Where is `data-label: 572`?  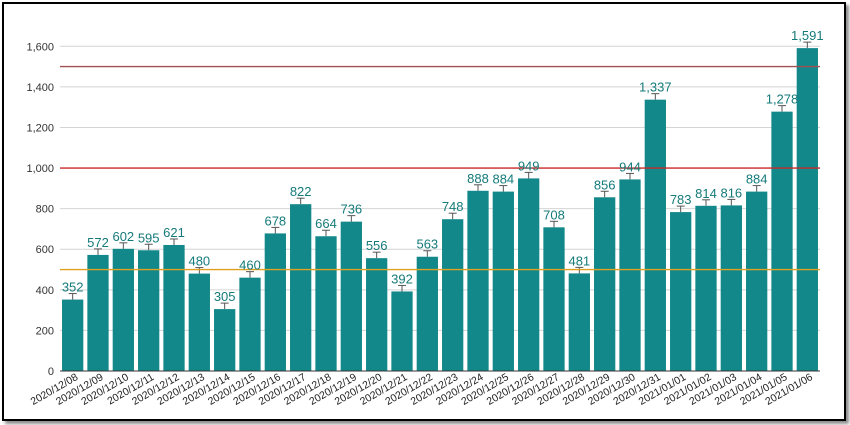 data-label: 572 is located at coordinates (98, 242).